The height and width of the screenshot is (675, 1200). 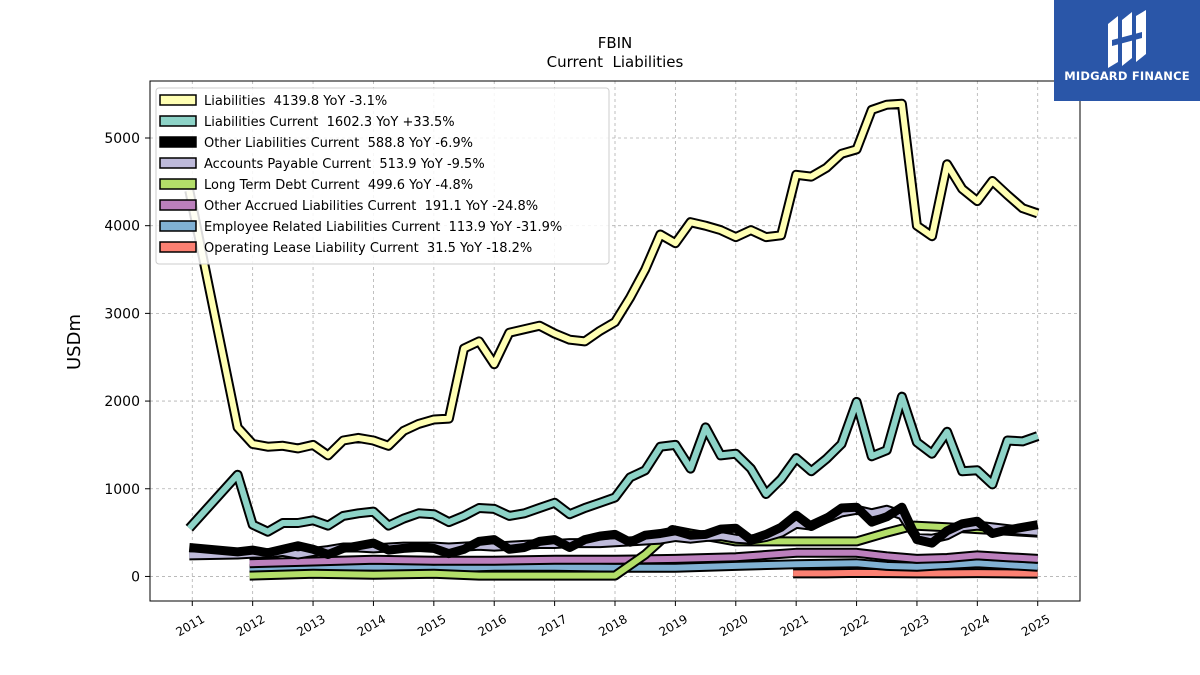 What do you see at coordinates (1127, 39) in the screenshot?
I see `logo-mark-icon` at bounding box center [1127, 39].